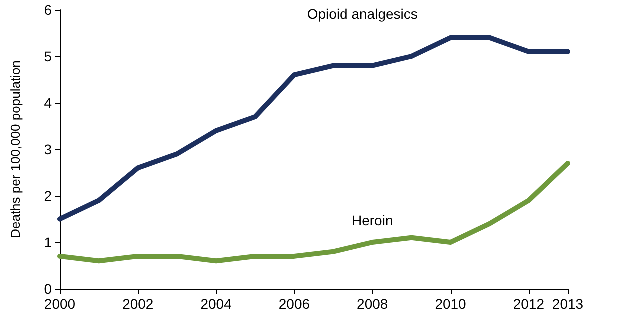 This screenshot has width=620, height=311. What do you see at coordinates (48, 289) in the screenshot?
I see `y-tick-label: 0` at bounding box center [48, 289].